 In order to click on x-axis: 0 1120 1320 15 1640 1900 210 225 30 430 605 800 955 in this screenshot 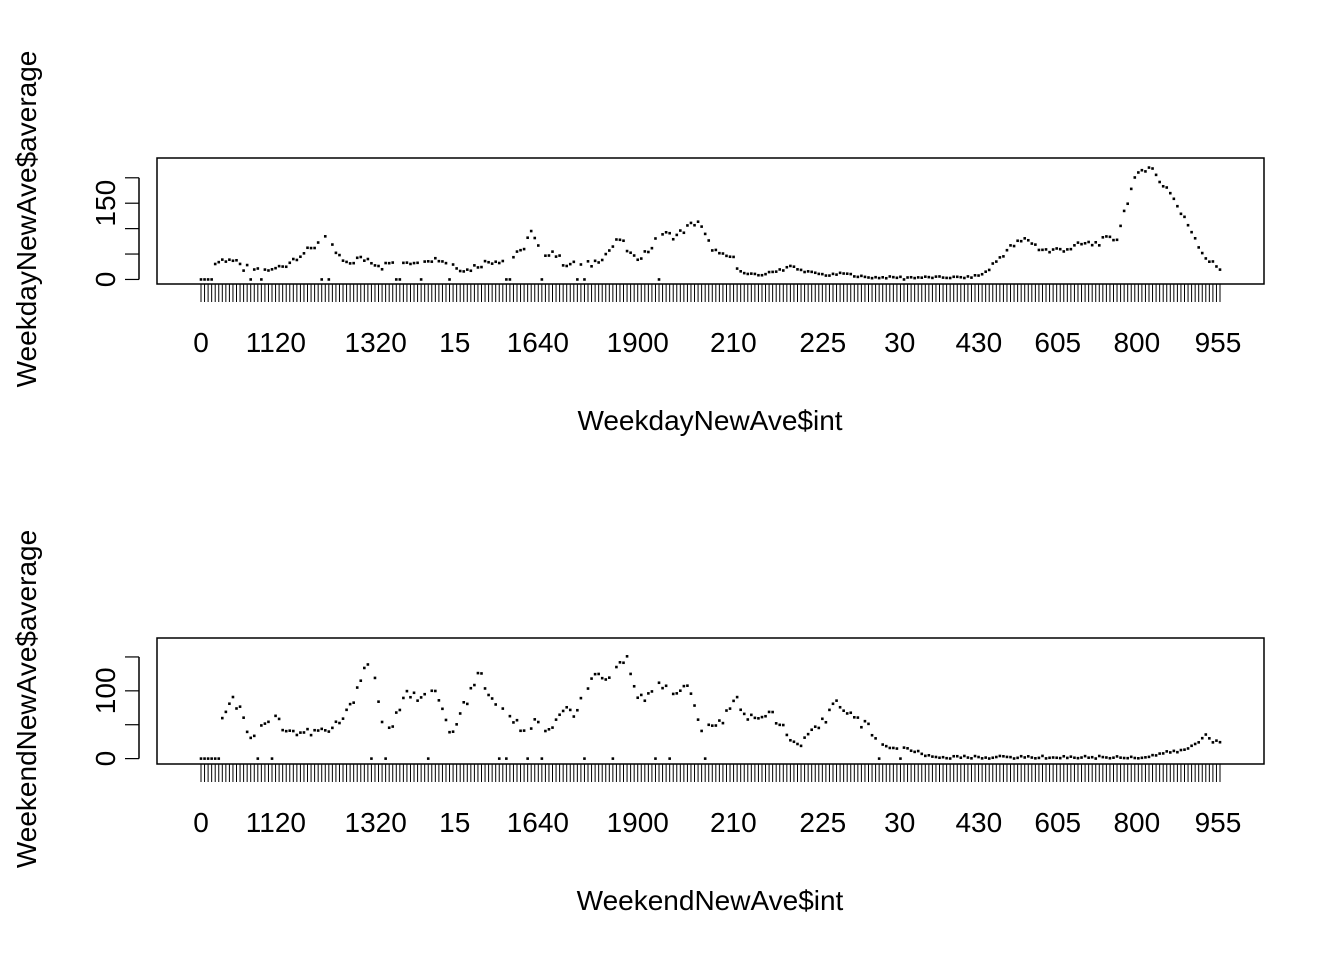, I will do `click(717, 321)`.